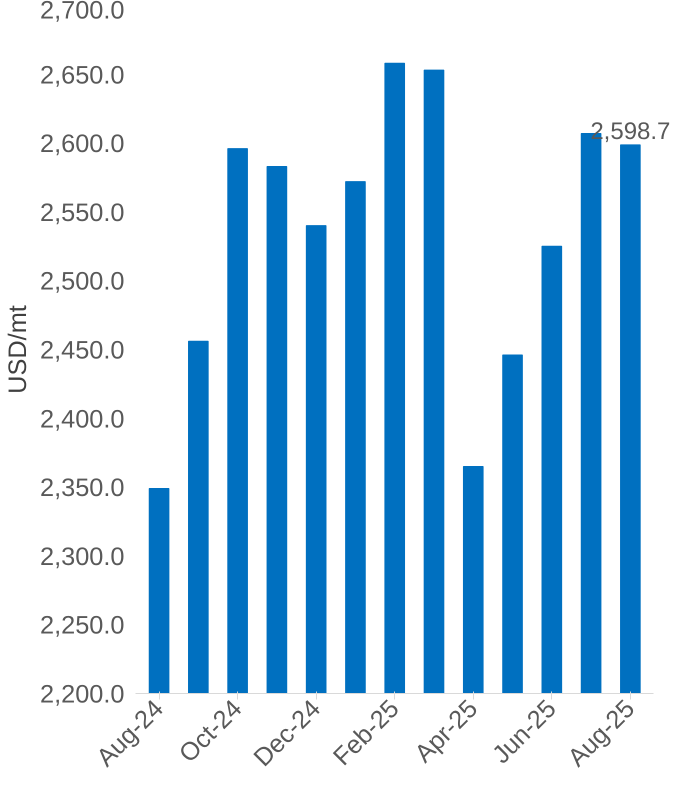 This screenshot has width=682, height=785. Describe the element at coordinates (18, 349) in the screenshot. I see `y-axis-title: USD/mt` at that location.